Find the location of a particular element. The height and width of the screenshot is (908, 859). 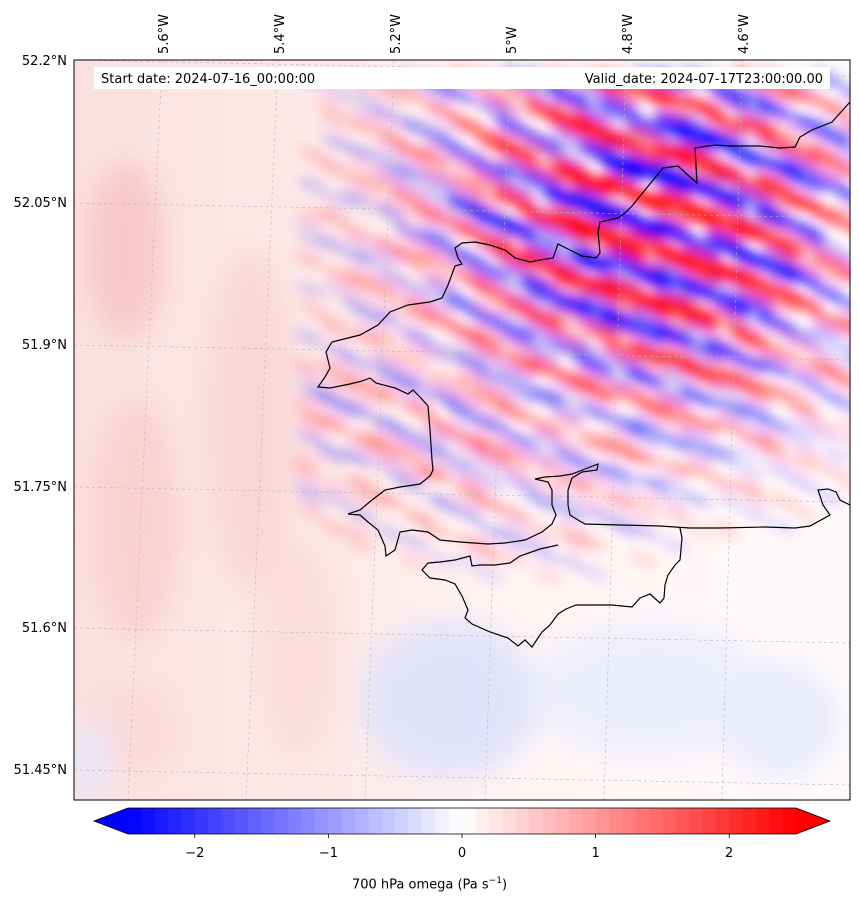

lat-label: 51.45°N is located at coordinates (40, 770).